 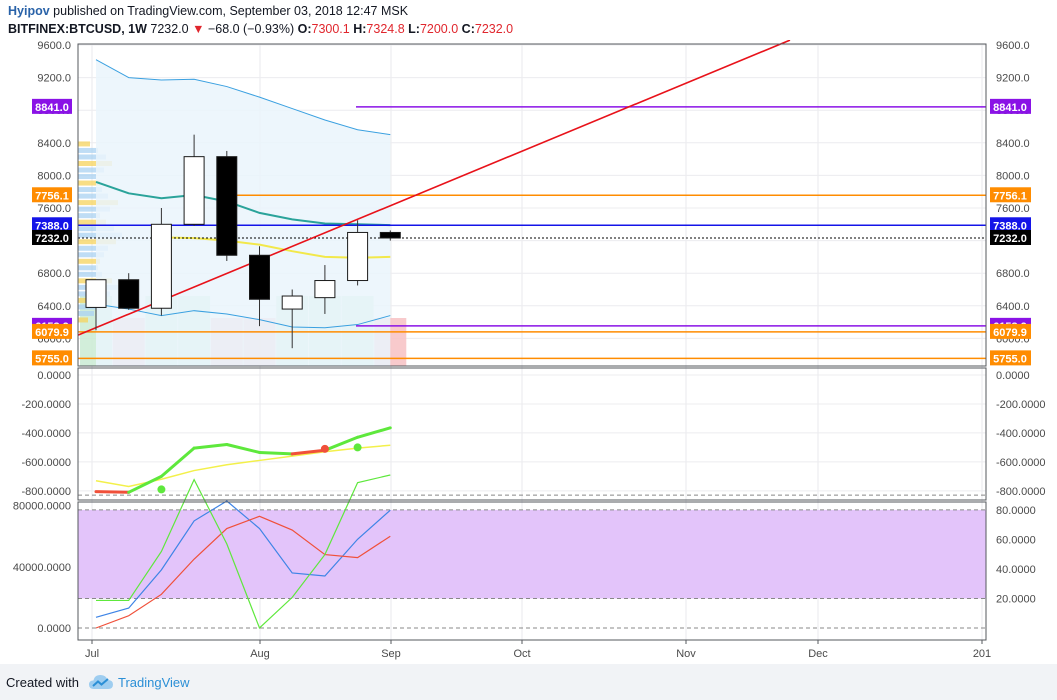 What do you see at coordinates (1016, 540) in the screenshot?
I see `stoch-tick-right: 60.0000` at bounding box center [1016, 540].